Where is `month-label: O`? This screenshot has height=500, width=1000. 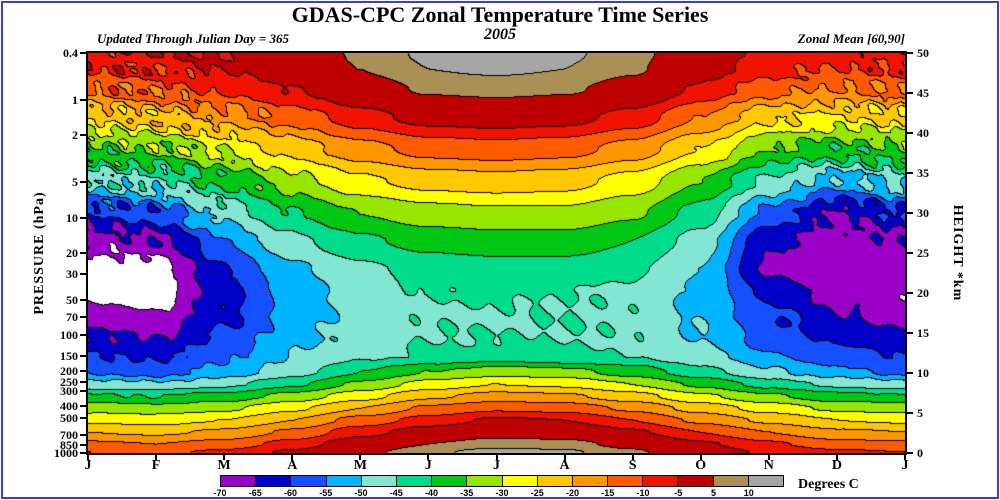
month-label: O is located at coordinates (701, 465).